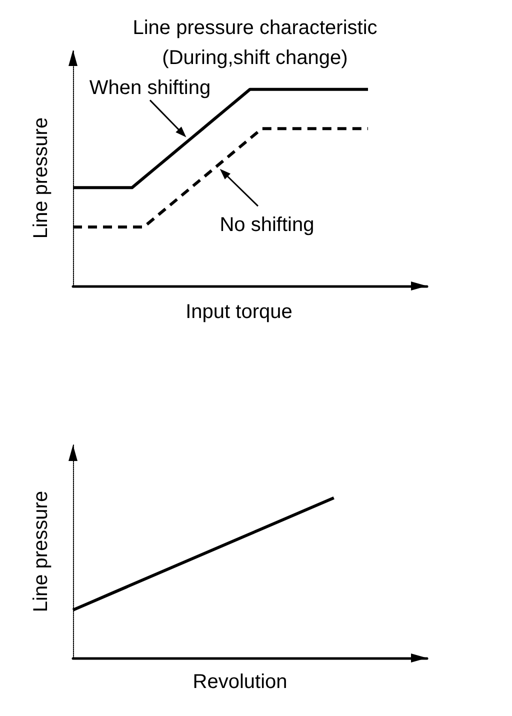  Describe the element at coordinates (150, 88) in the screenshot. I see `legend-label: When shifting` at that location.